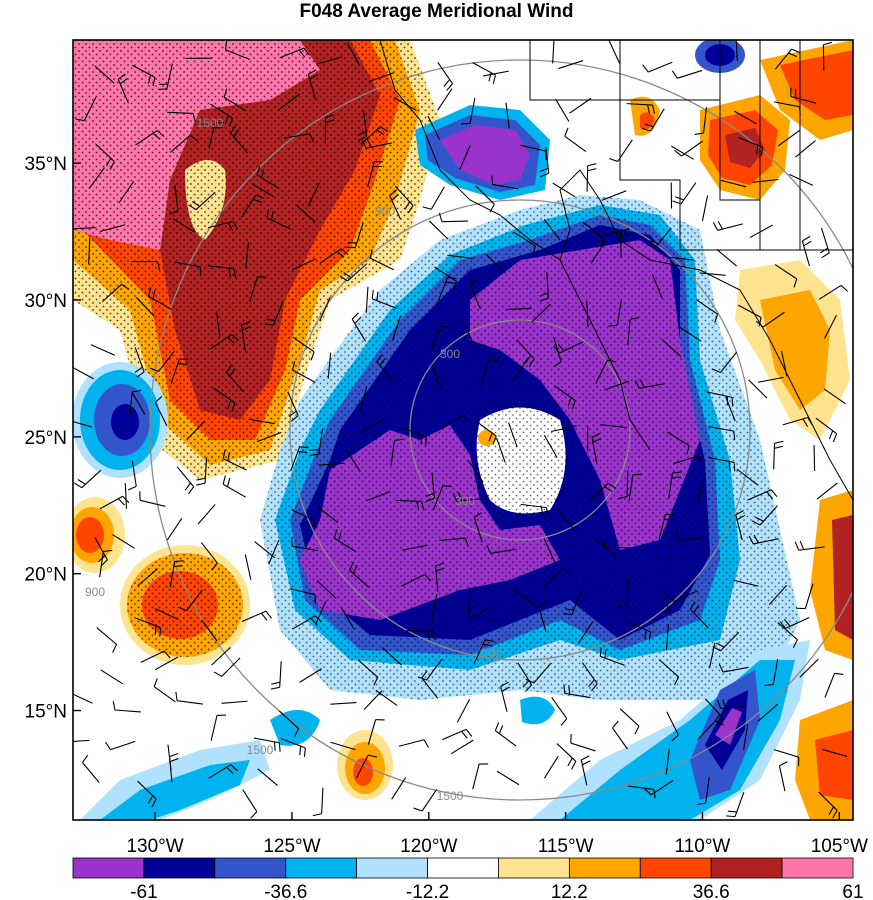 The width and height of the screenshot is (873, 900). I want to click on lat-tick-label: 25°N, so click(46, 438).